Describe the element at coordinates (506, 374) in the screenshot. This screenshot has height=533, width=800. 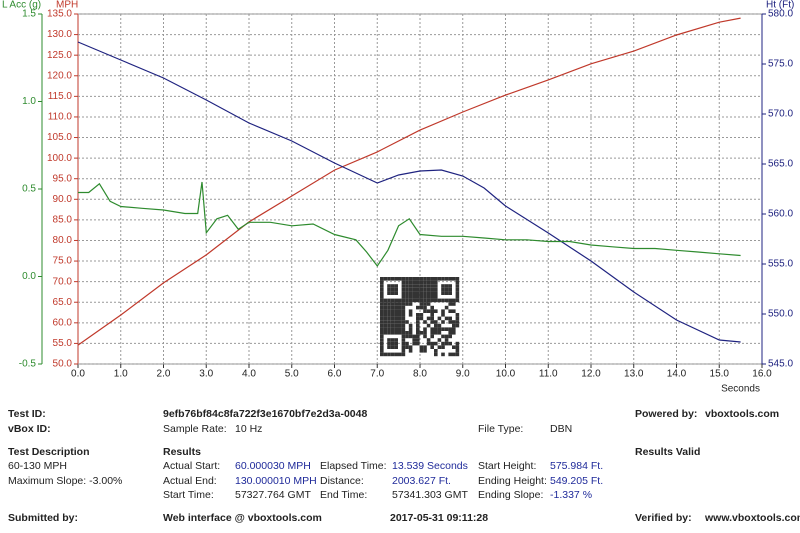
I see `x-tick-label: 10.0` at that location.